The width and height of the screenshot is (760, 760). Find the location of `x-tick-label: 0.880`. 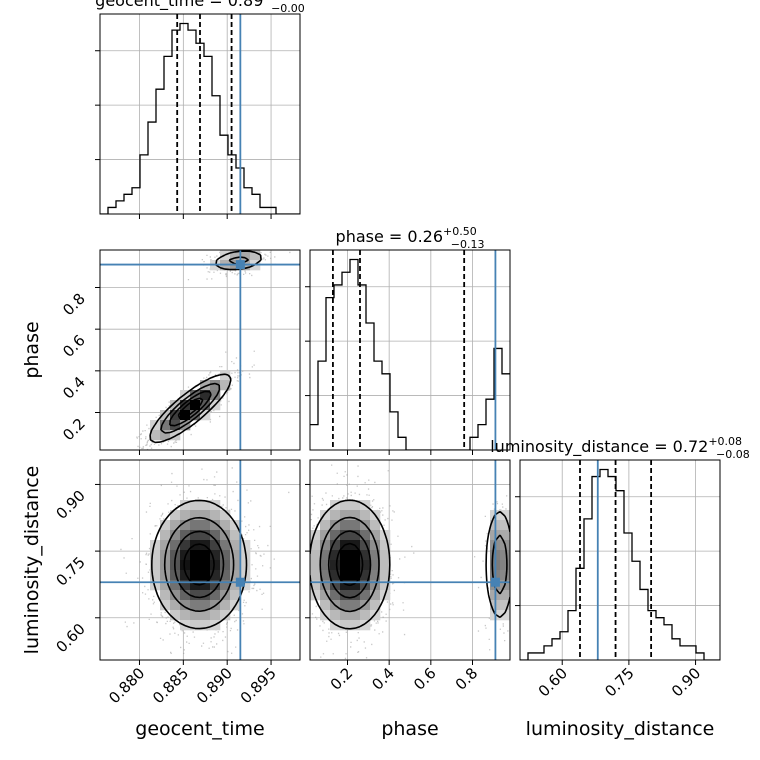

x-tick-label: 0.880 is located at coordinates (126, 685).